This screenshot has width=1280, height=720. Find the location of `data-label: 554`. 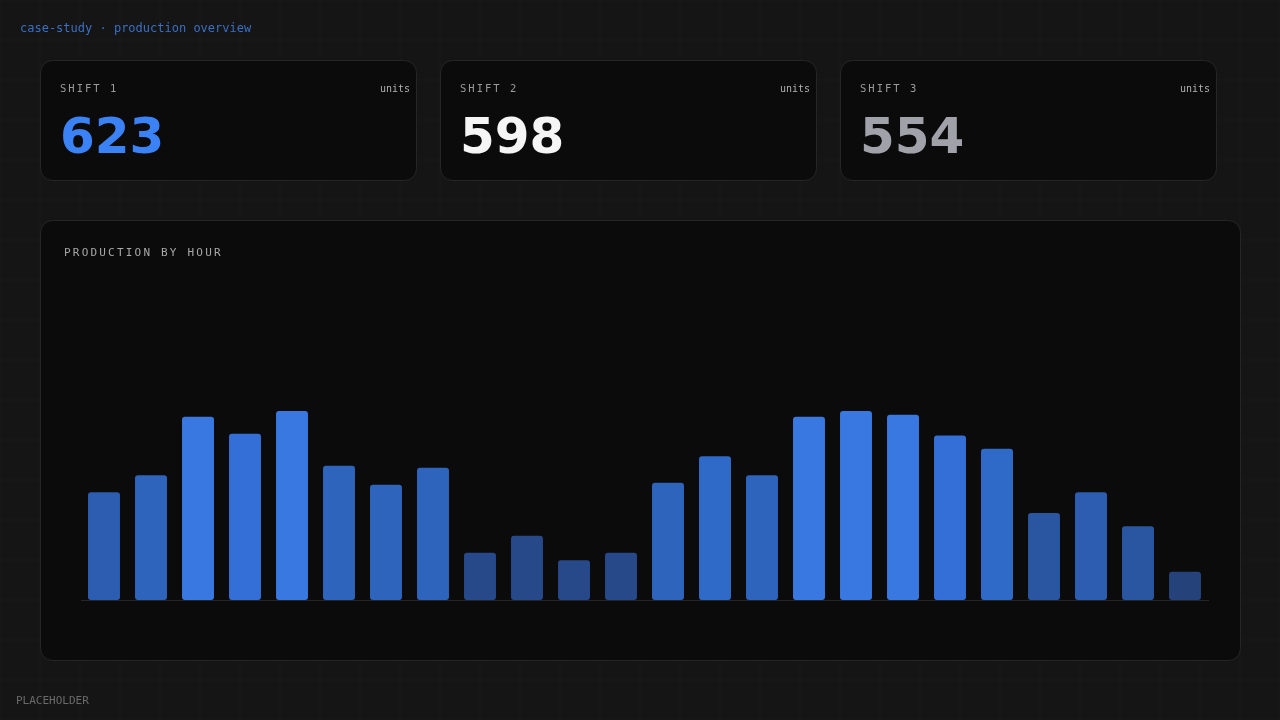

data-label: 554 is located at coordinates (912, 136).